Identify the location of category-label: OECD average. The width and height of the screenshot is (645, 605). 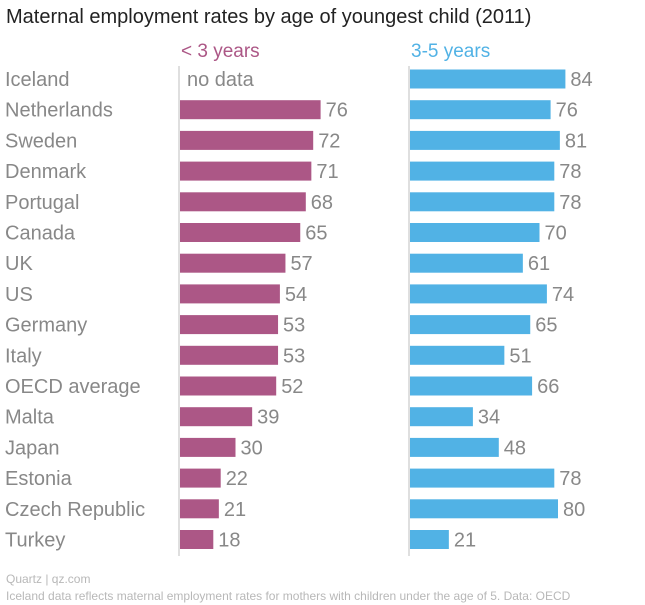
(73, 387).